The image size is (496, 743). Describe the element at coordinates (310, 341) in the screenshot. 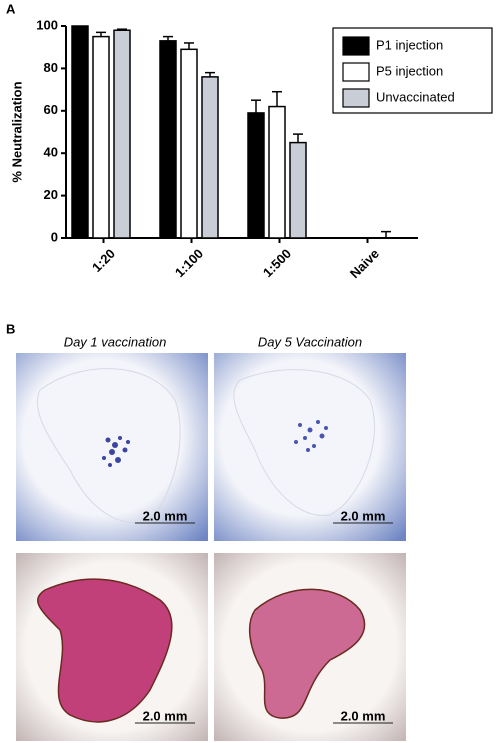

I see `column-label: Day 5 Vaccination` at that location.